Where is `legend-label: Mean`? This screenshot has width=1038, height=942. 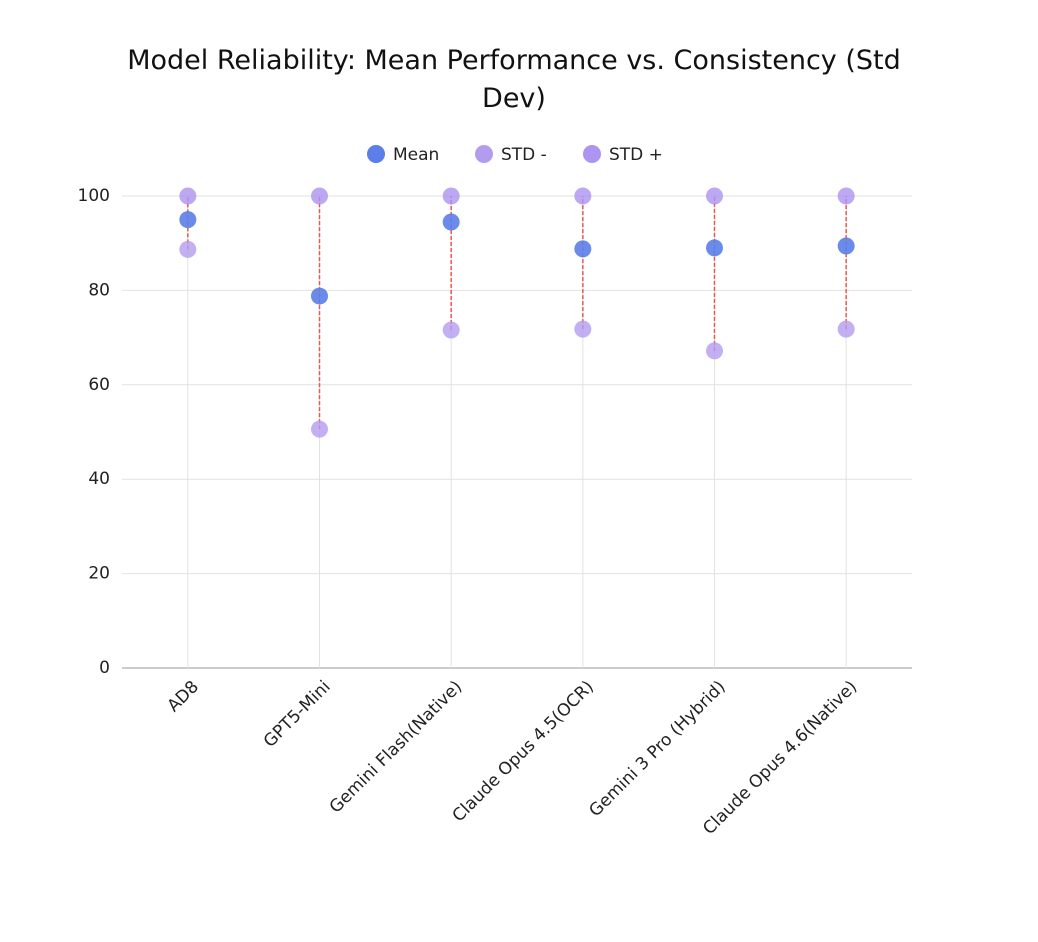
legend-label: Mean is located at coordinates (416, 155).